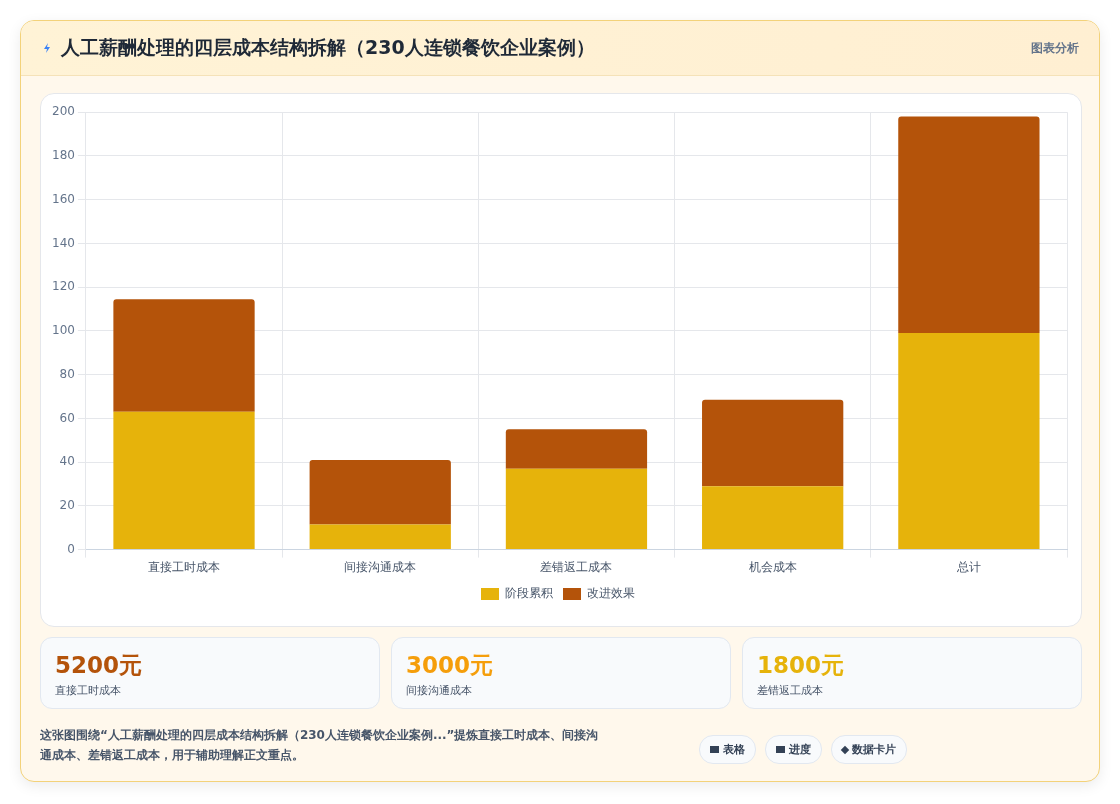  Describe the element at coordinates (67, 417) in the screenshot. I see `y-tick-label: 60` at that location.